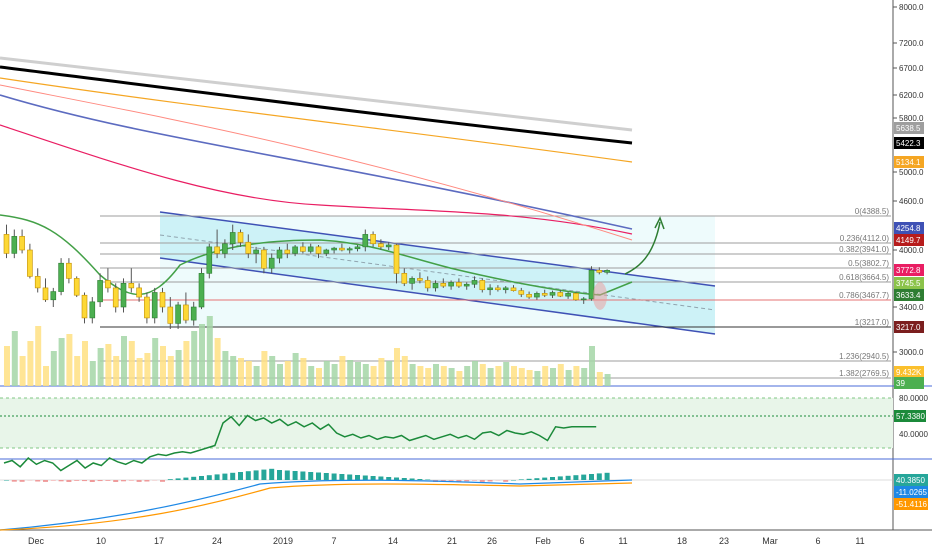 The width and height of the screenshot is (932, 555). Describe the element at coordinates (682, 541) in the screenshot. I see `x-tick-label: 18` at that location.